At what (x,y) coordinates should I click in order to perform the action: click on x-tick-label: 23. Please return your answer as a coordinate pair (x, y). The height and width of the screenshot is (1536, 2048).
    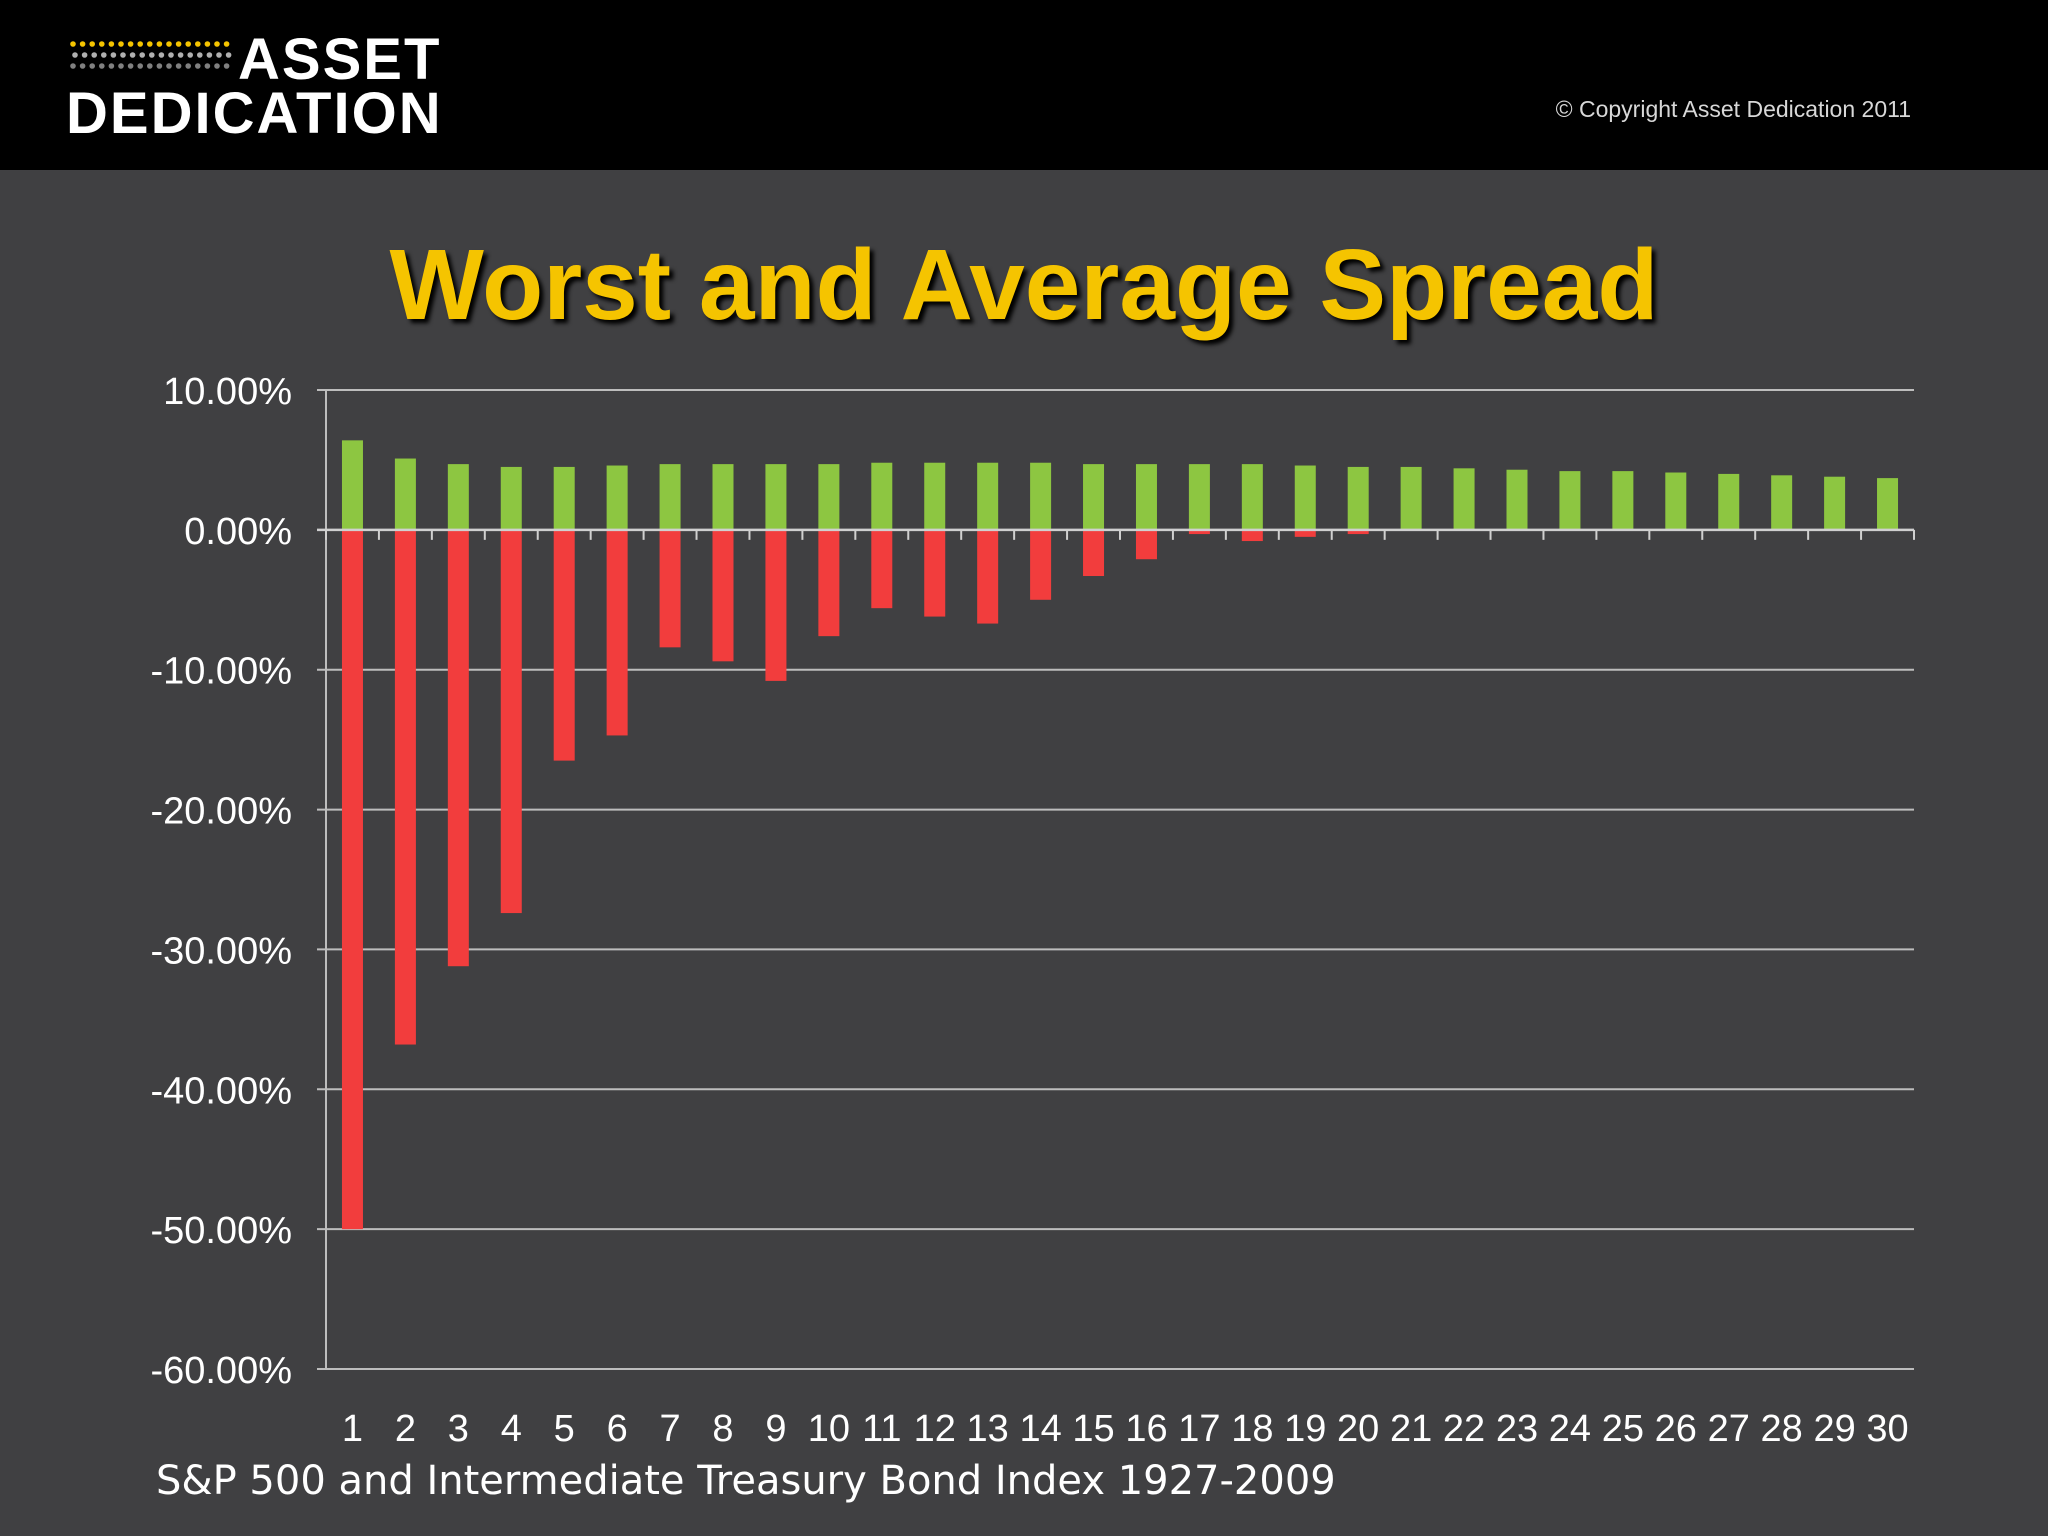
    Looking at the image, I should click on (1517, 1429).